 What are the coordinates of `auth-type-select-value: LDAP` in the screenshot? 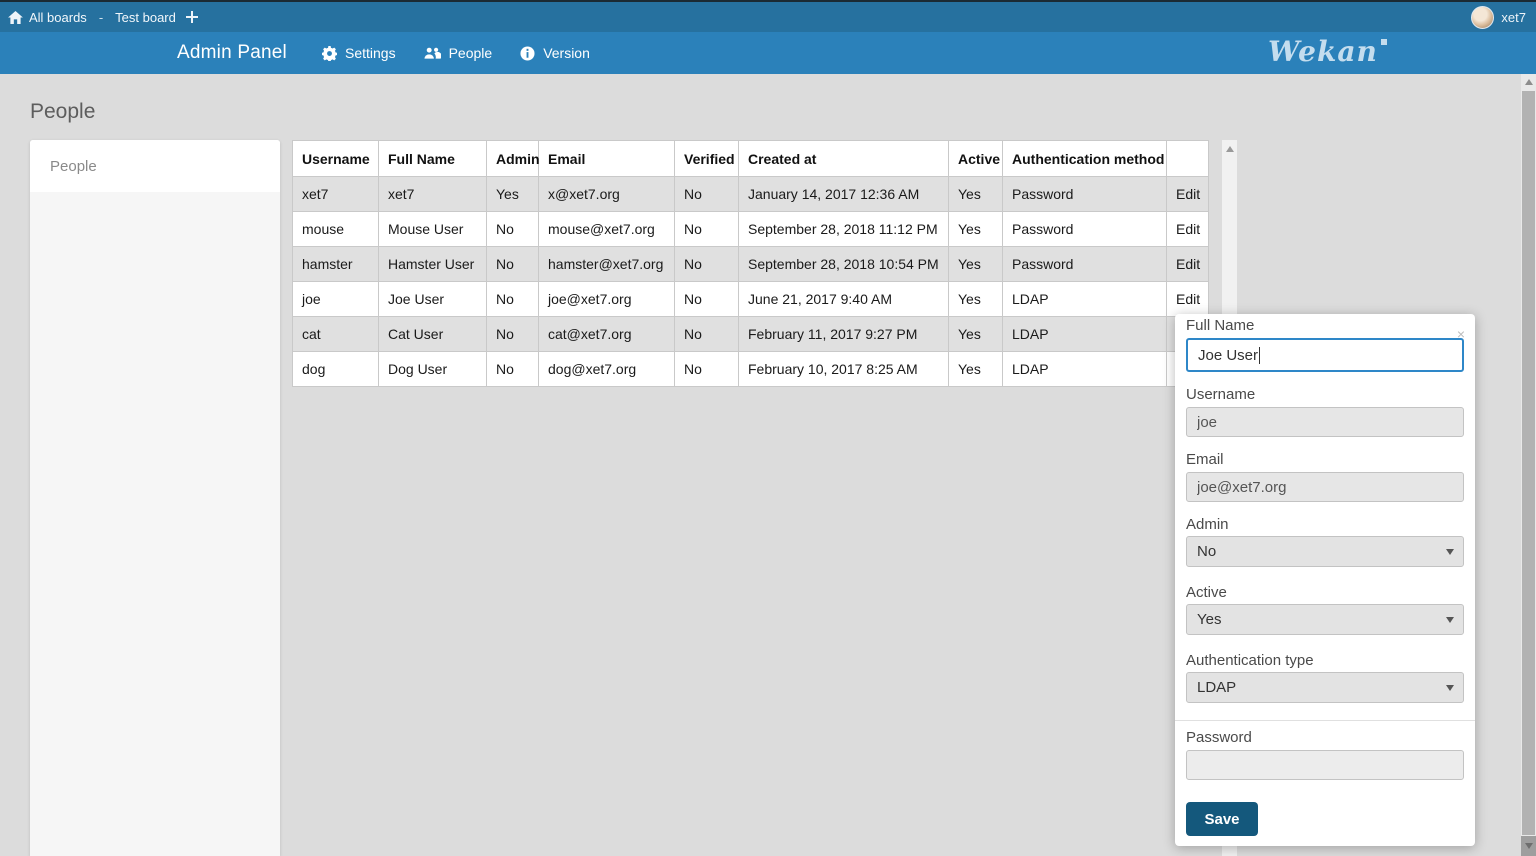 It's located at (1217, 687).